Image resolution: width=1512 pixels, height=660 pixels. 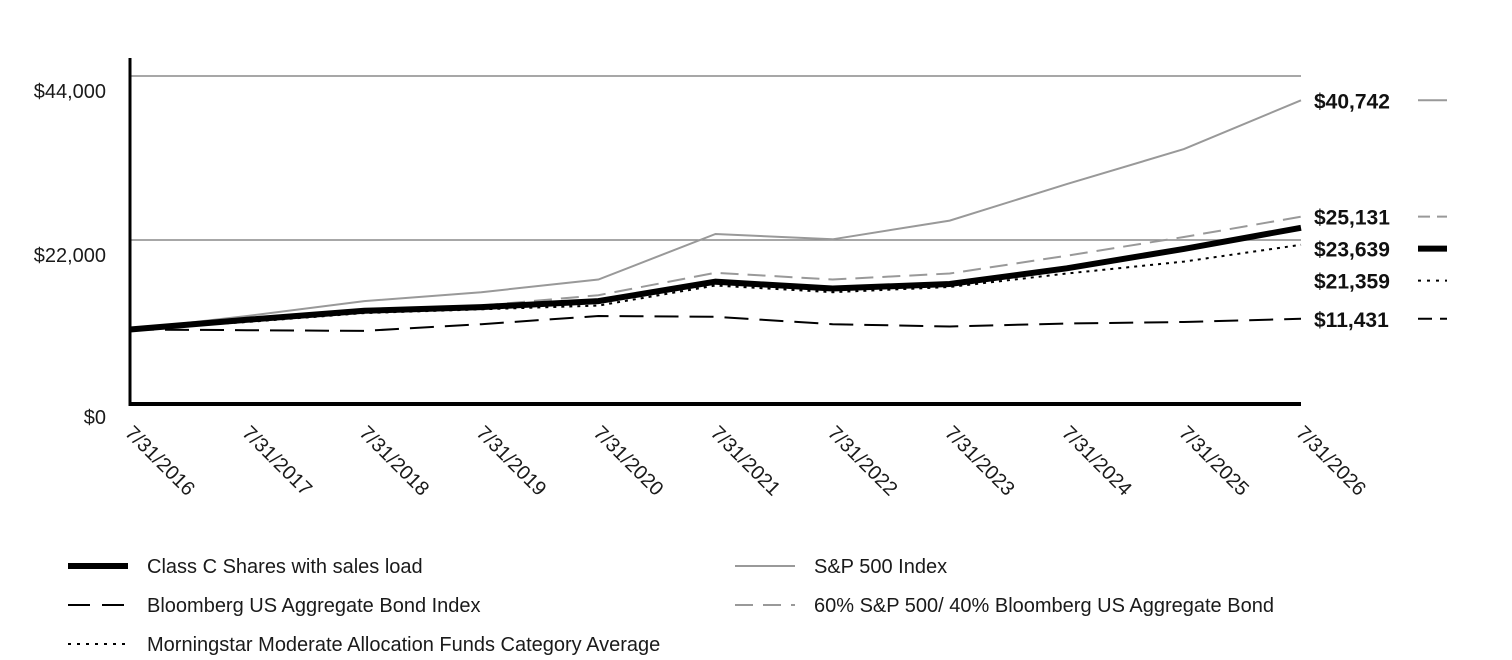 What do you see at coordinates (1213, 461) in the screenshot?
I see `x-tick-label: 7/31/2025` at bounding box center [1213, 461].